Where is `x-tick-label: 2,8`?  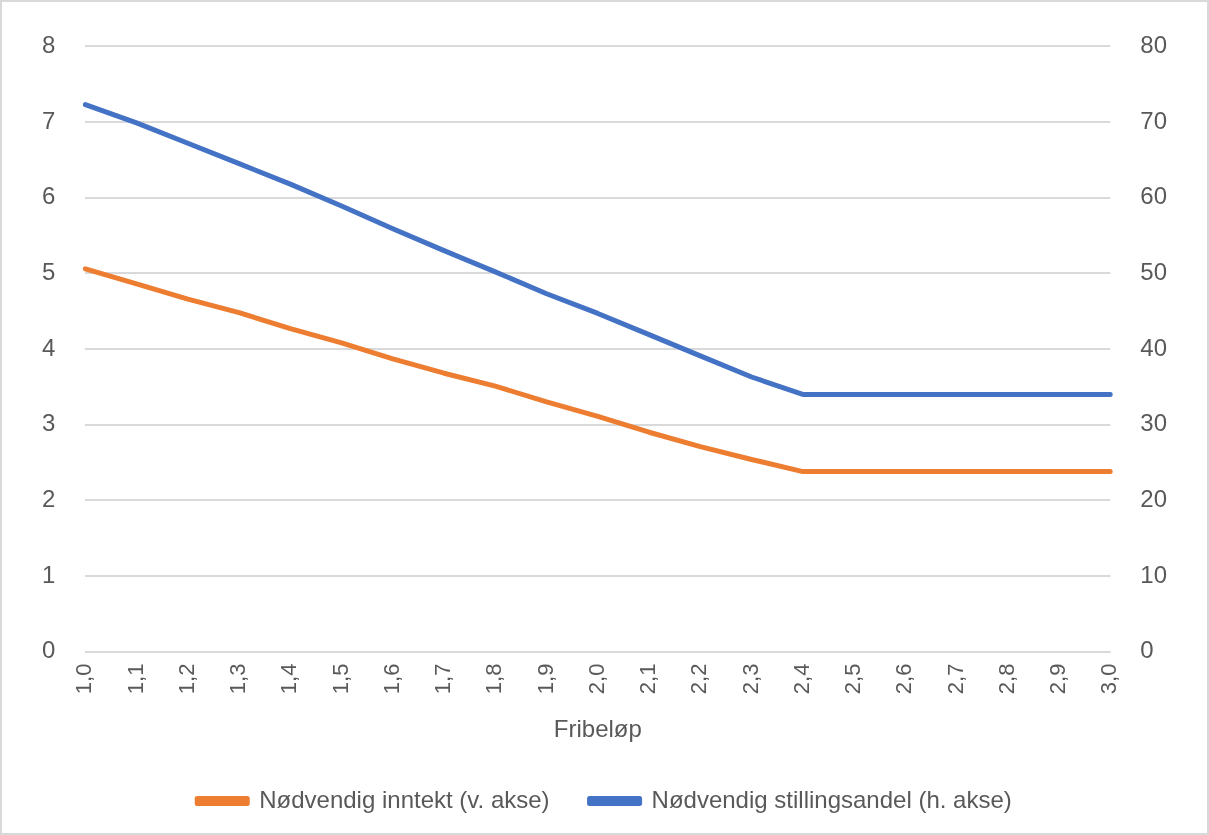 x-tick-label: 2,8 is located at coordinates (1006, 679).